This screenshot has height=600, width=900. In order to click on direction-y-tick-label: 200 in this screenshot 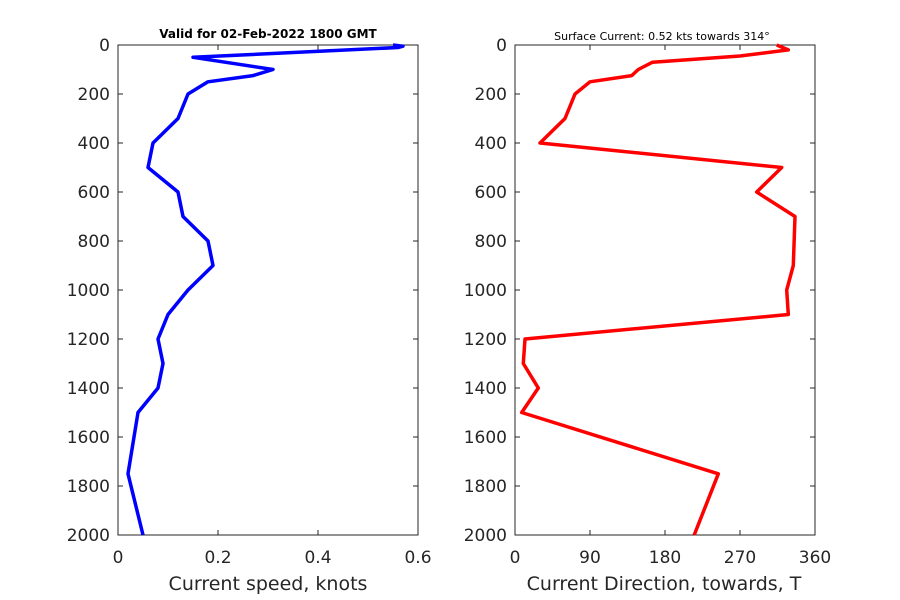, I will do `click(491, 95)`.